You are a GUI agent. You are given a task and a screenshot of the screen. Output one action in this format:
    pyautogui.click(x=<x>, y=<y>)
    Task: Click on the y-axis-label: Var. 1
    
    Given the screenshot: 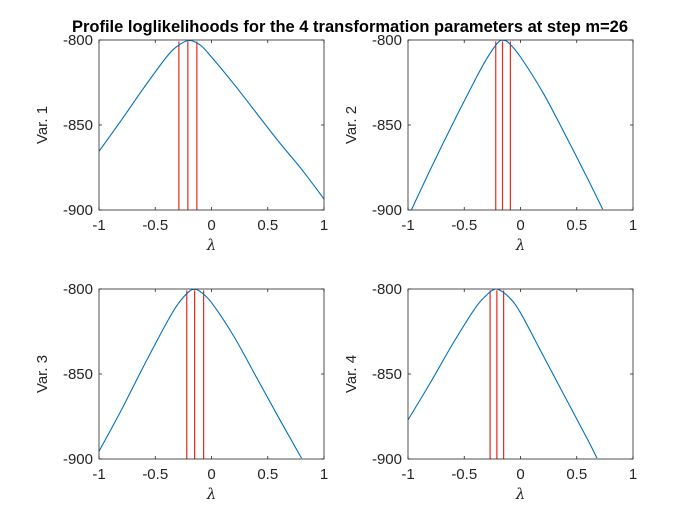 What is the action you would take?
    pyautogui.click(x=42, y=125)
    